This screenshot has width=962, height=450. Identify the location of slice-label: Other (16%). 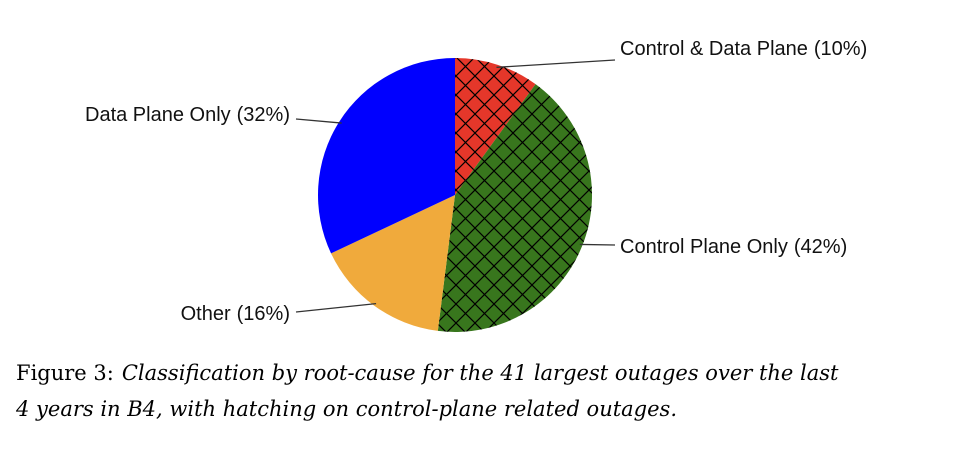
(235, 314).